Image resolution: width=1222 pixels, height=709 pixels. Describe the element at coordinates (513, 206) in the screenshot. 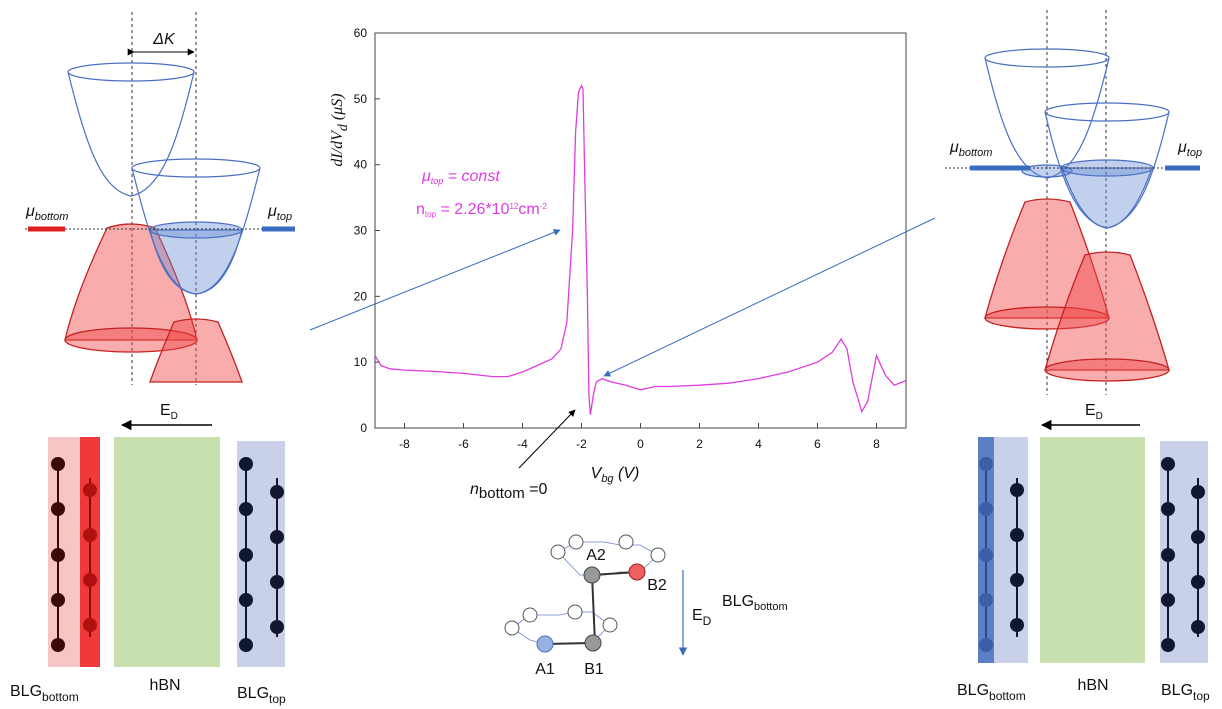

I see `exp: 12` at that location.